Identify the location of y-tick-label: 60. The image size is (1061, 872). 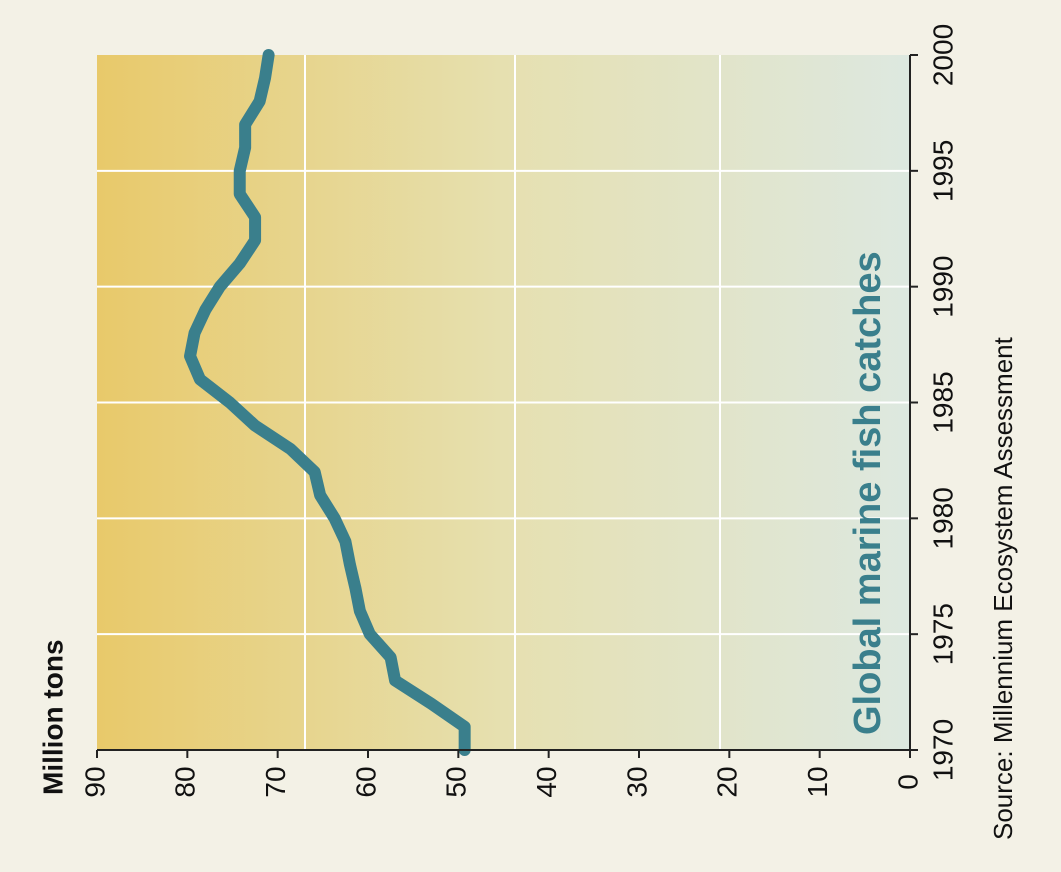
(365, 781).